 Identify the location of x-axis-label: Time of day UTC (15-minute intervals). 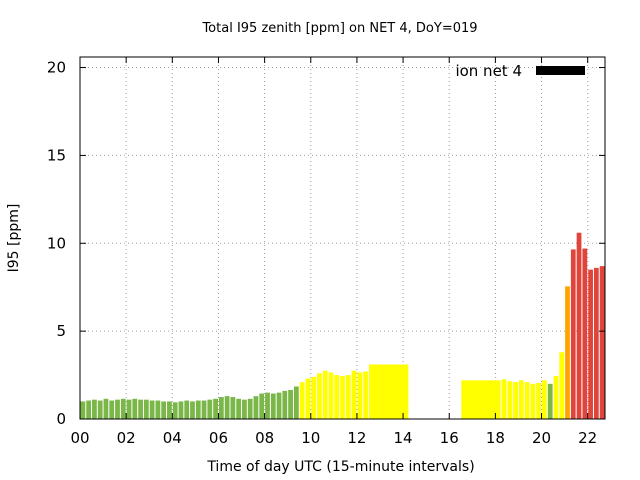
(340, 467).